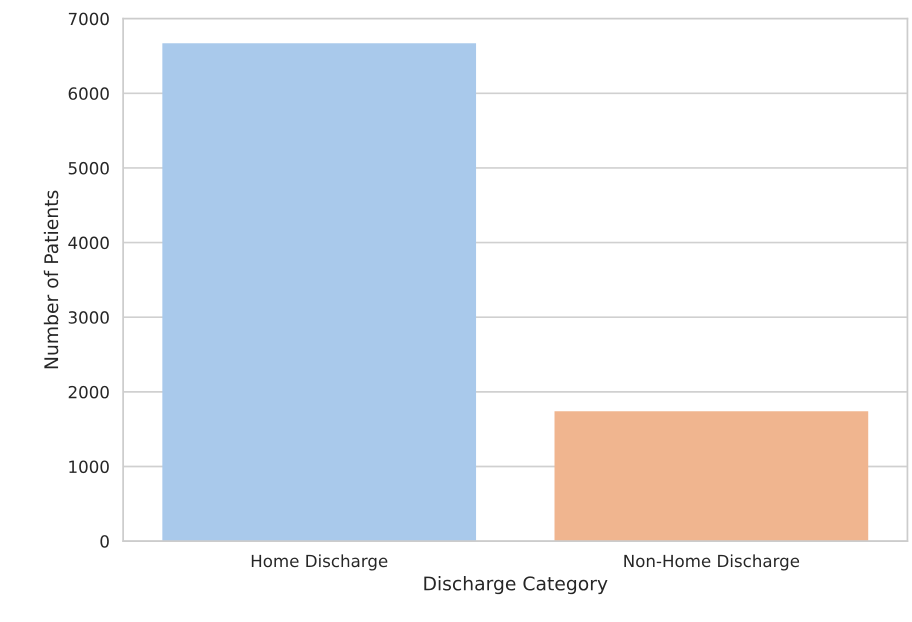 This screenshot has height=622, width=912. What do you see at coordinates (320, 562) in the screenshot?
I see `x-tick-label: Home Discharge` at bounding box center [320, 562].